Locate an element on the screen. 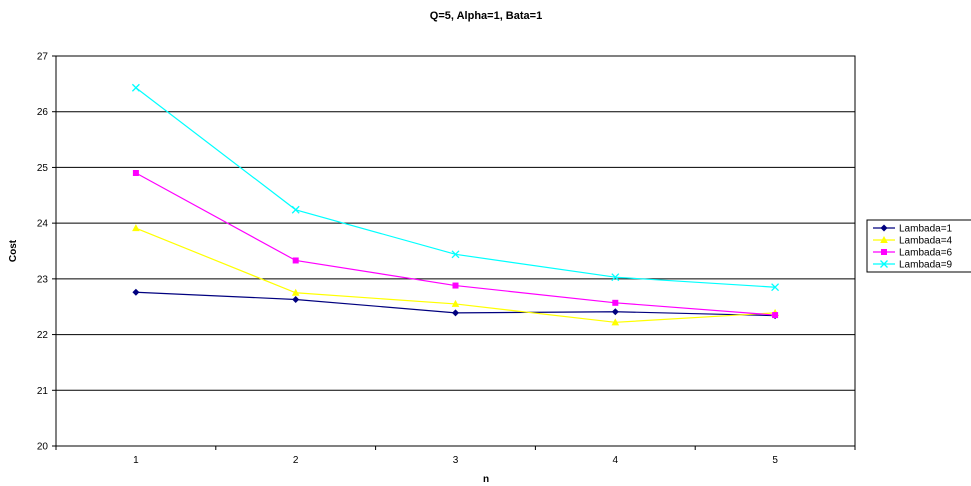  x-tick-label: 2 is located at coordinates (296, 460).